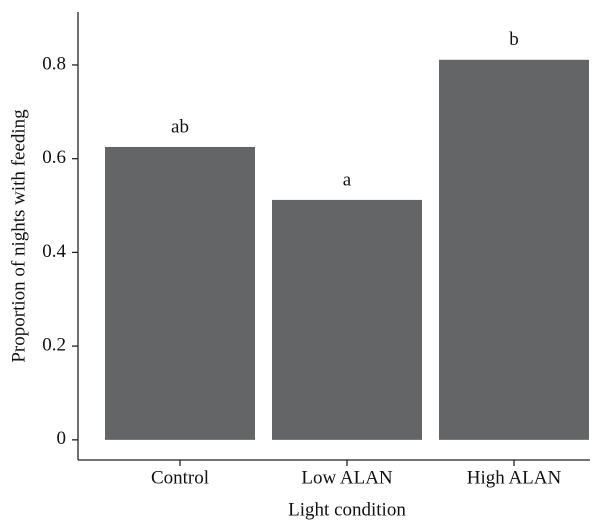 This screenshot has width=602, height=525. Describe the element at coordinates (54, 63) in the screenshot. I see `y-tick-label: 0.8` at that location.